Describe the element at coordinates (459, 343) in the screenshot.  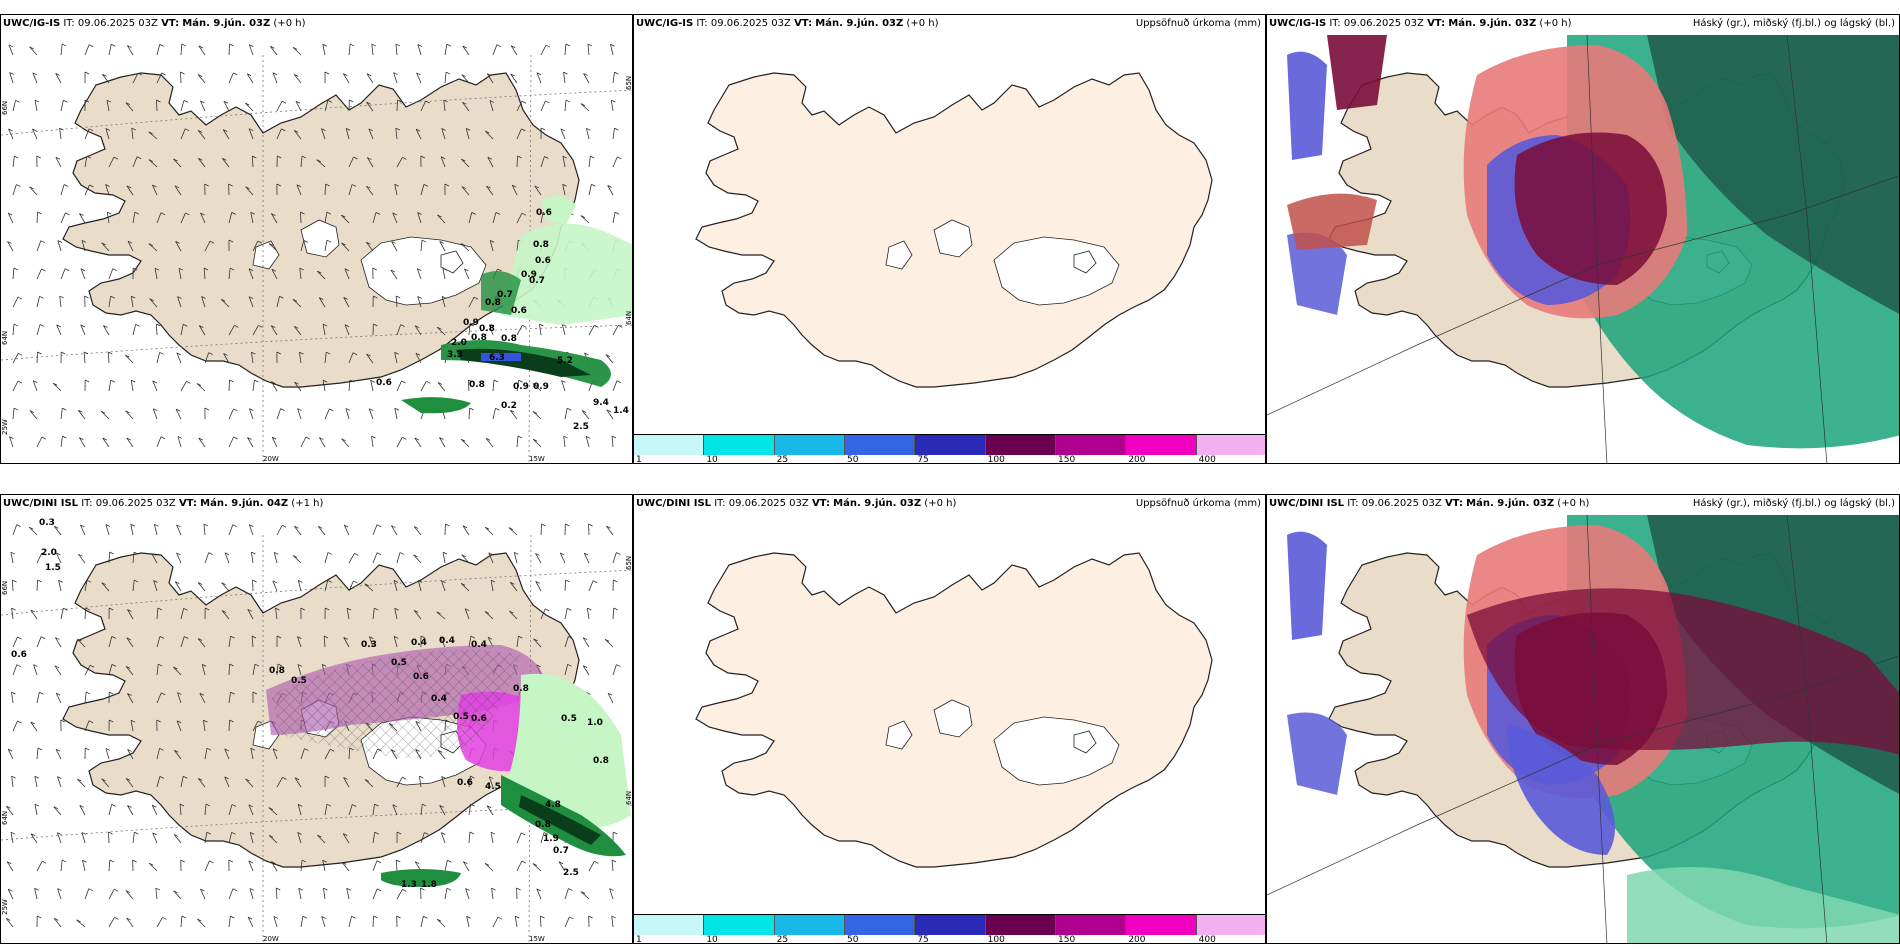
I see `precip-label: 2.0` at that location.